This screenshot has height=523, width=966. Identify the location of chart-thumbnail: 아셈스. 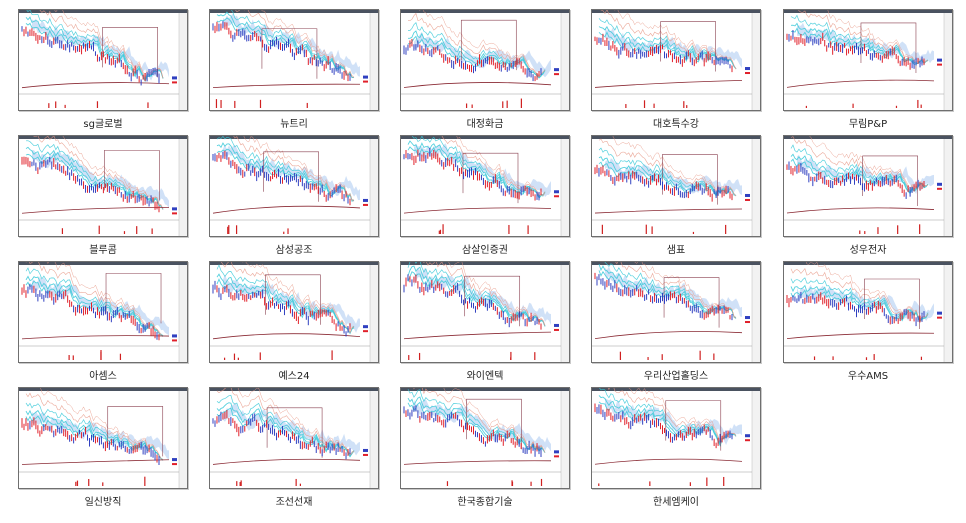
(103, 321).